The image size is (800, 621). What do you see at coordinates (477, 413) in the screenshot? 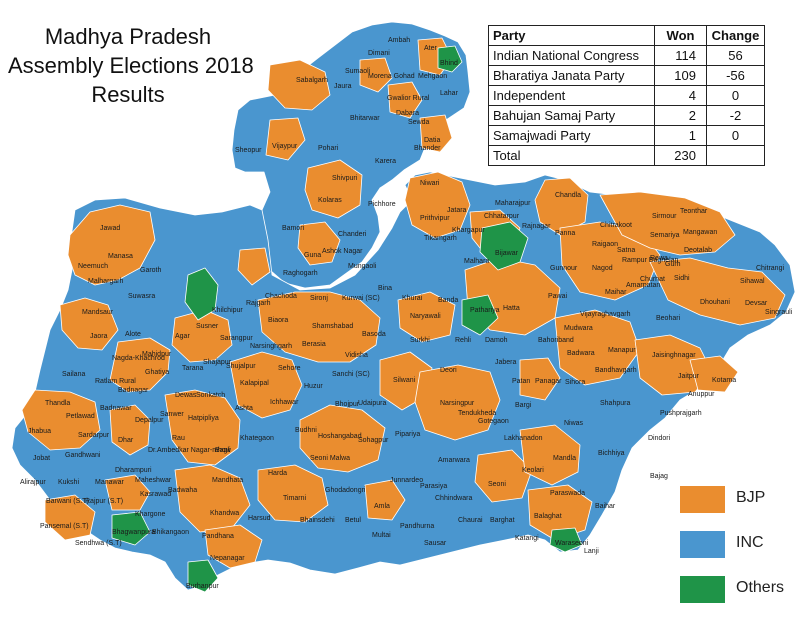
I see `label-tendukheda: Tendukheda` at bounding box center [477, 413].